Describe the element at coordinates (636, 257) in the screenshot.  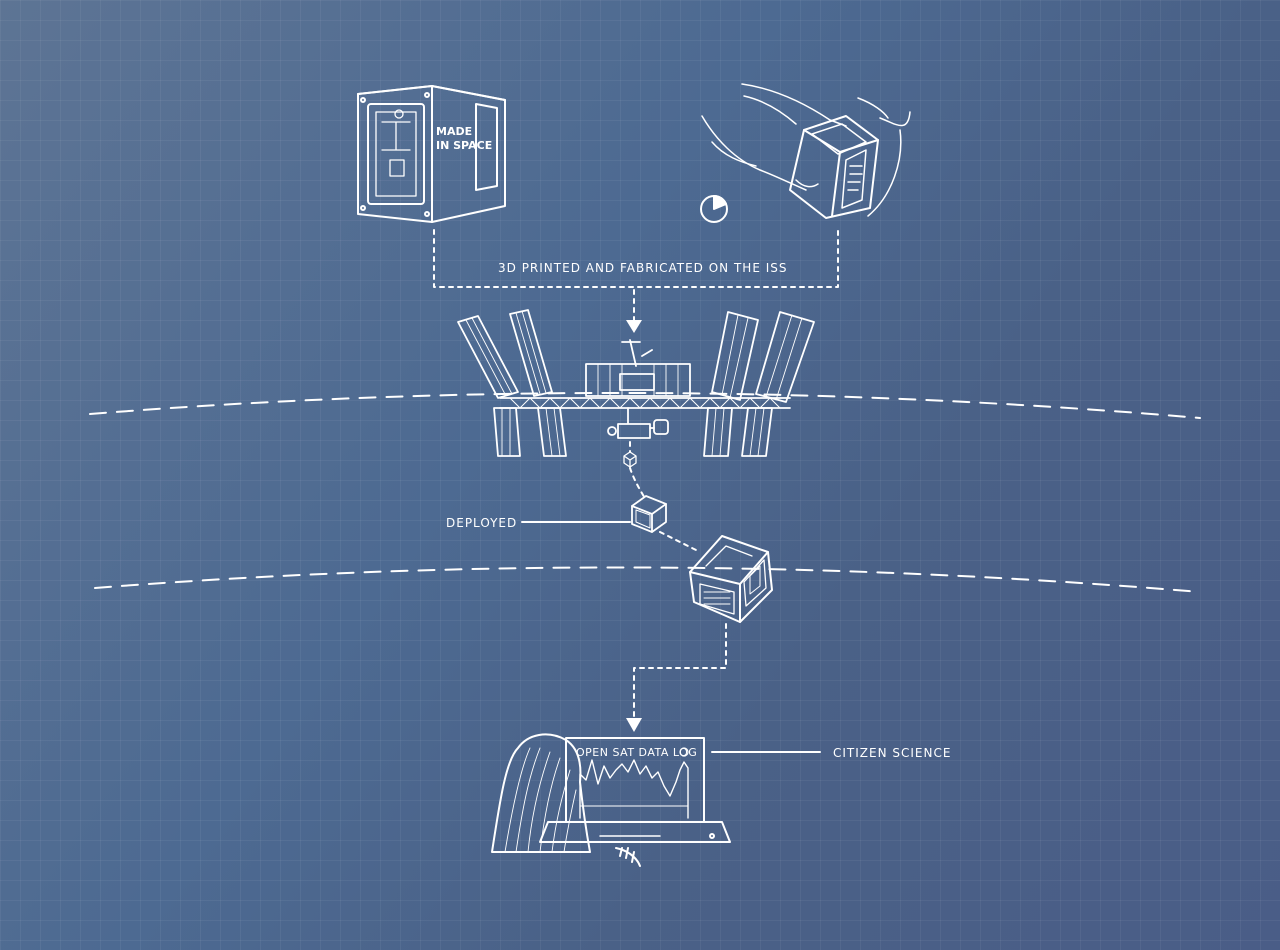
I see `fabrication-connector` at that location.